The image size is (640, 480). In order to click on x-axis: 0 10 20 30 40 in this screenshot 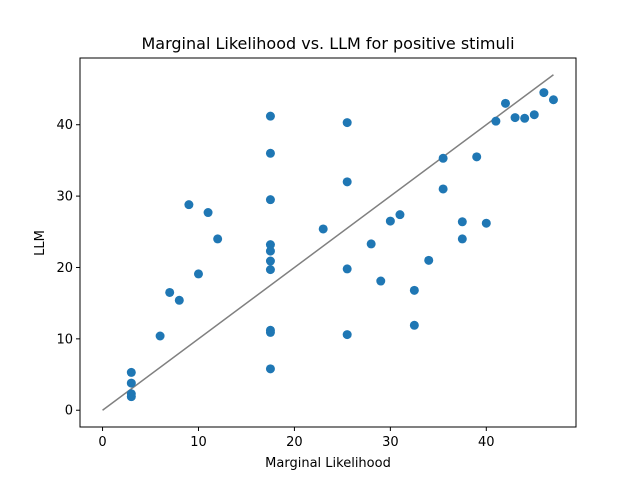, I will do `click(296, 438)`.